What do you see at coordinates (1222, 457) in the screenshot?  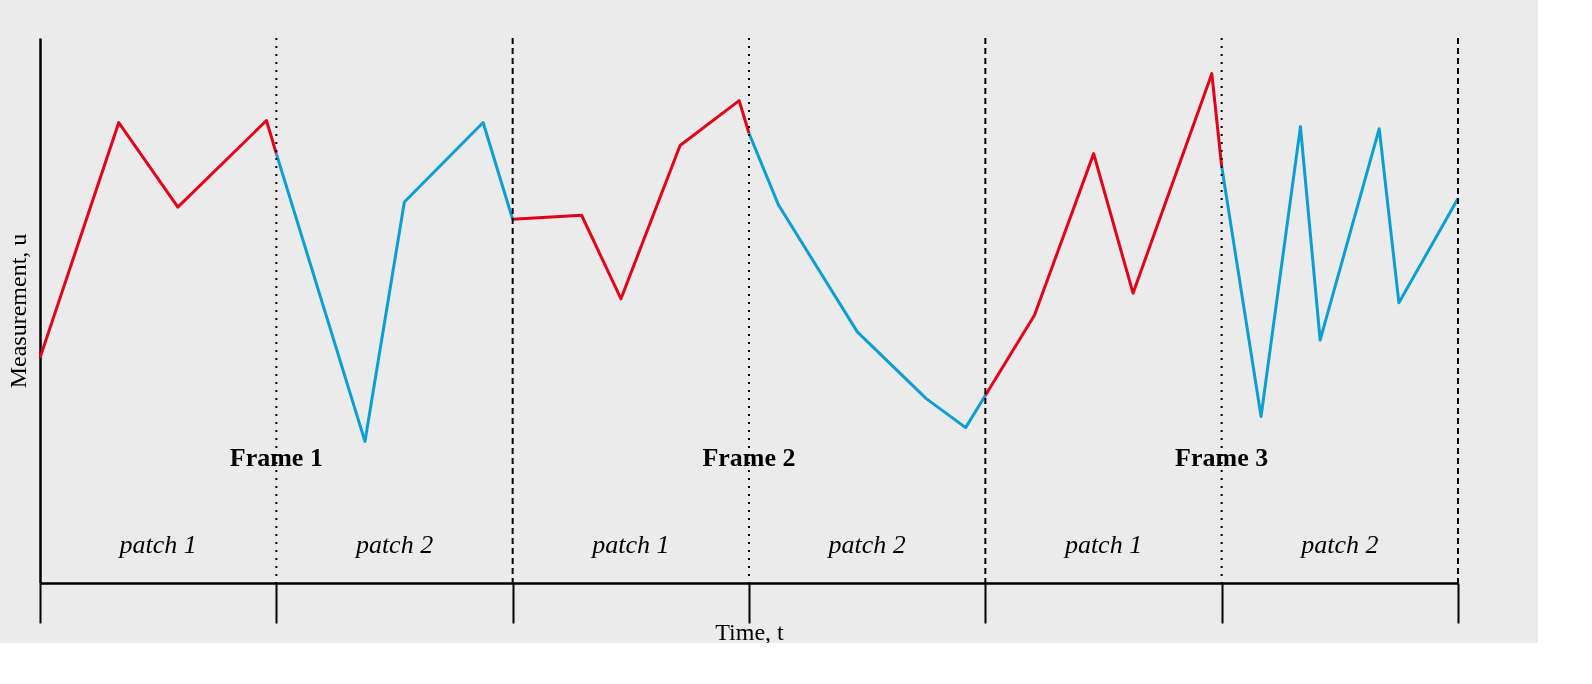 I see `annotation: Frame 3` at bounding box center [1222, 457].